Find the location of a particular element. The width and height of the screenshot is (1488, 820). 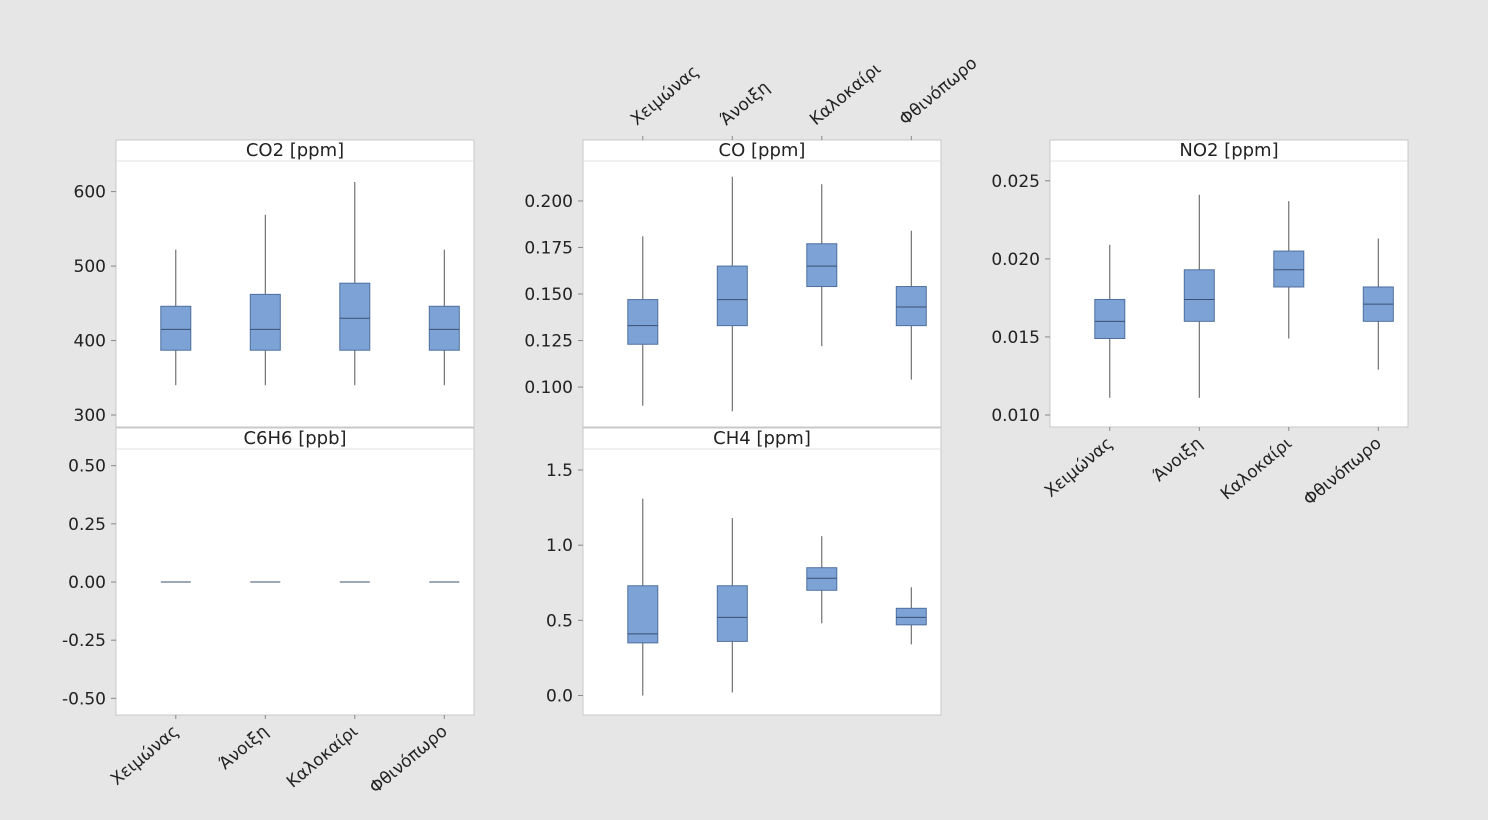

y-tick-label: 0.25 is located at coordinates (87, 525).